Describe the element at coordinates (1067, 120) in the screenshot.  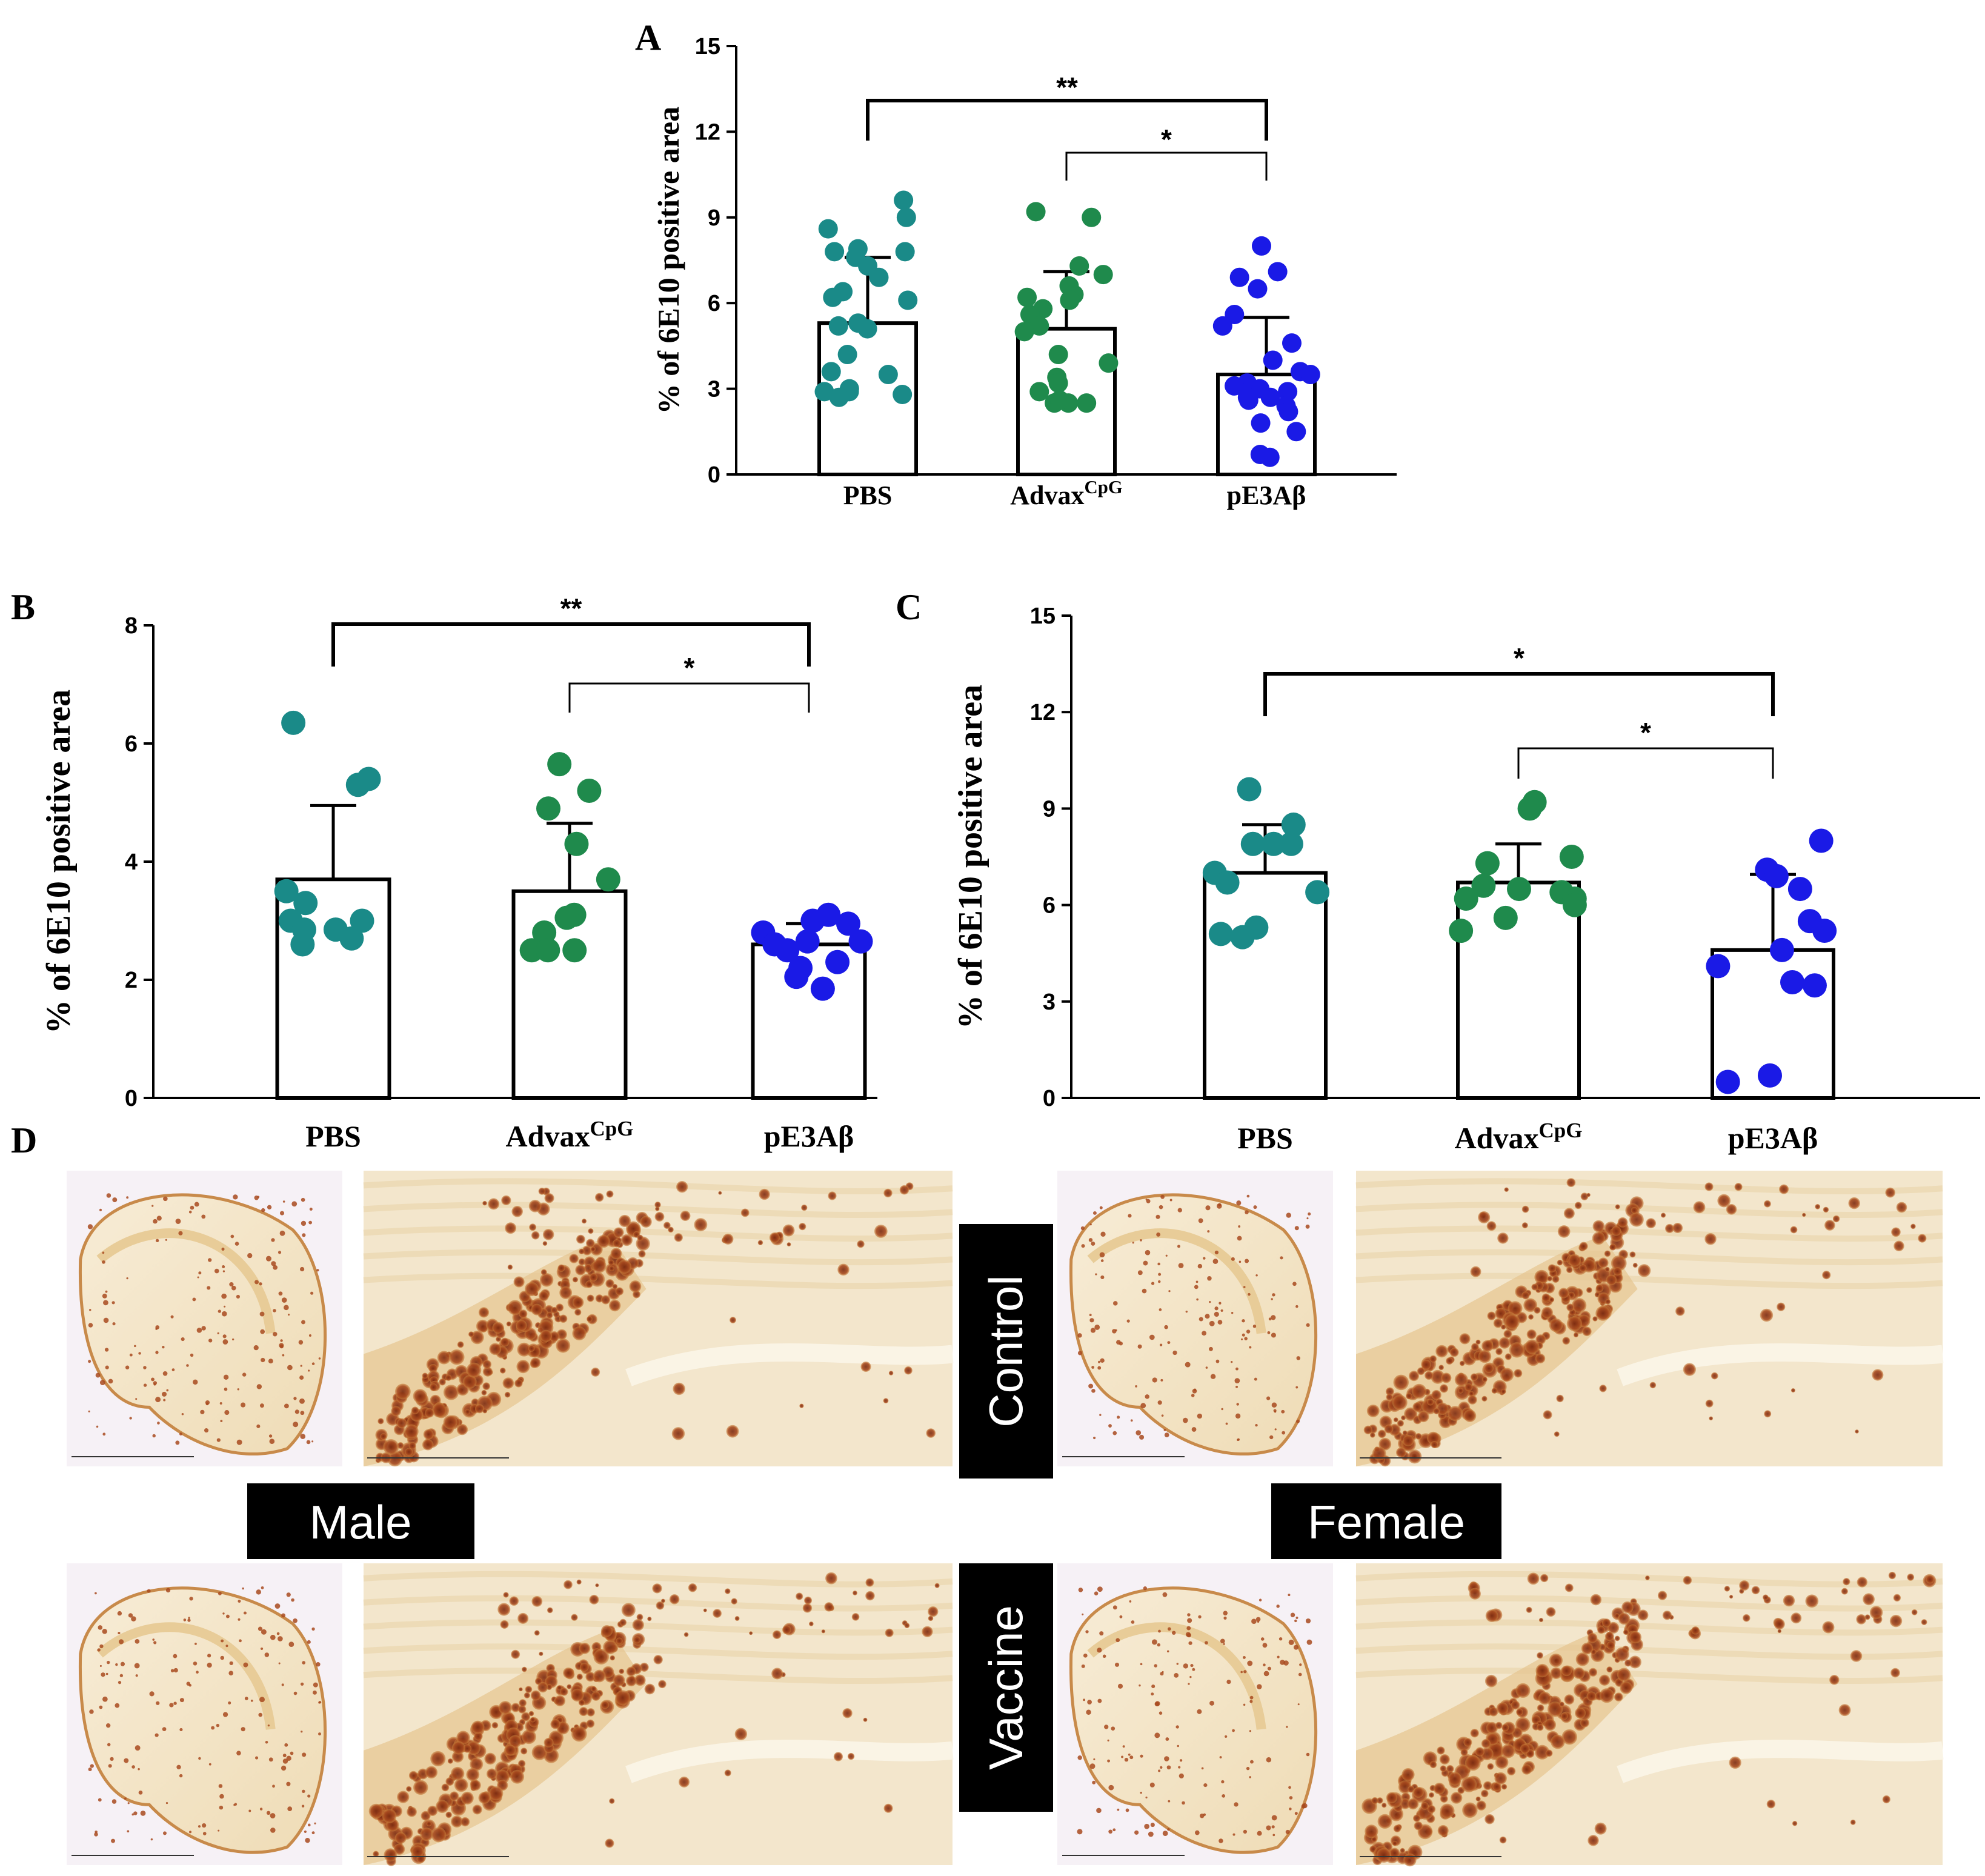
I see `significance-bracket` at that location.